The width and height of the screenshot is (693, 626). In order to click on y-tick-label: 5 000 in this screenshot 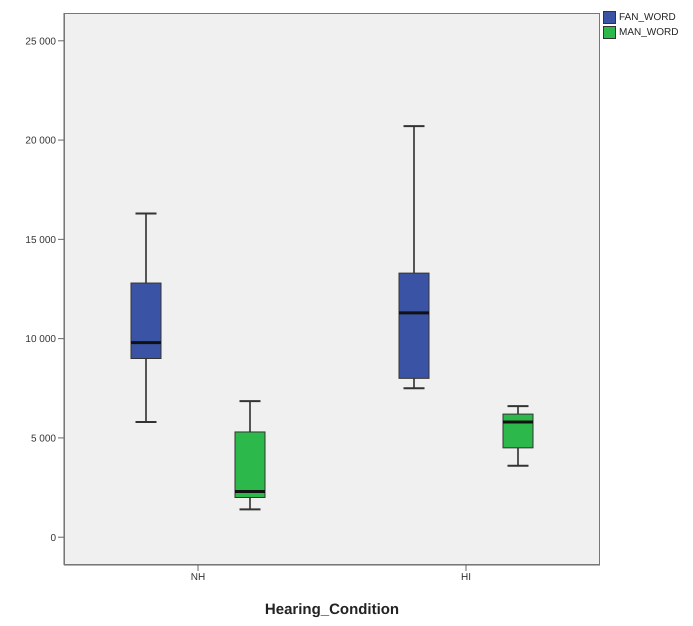, I will do `click(43, 438)`.